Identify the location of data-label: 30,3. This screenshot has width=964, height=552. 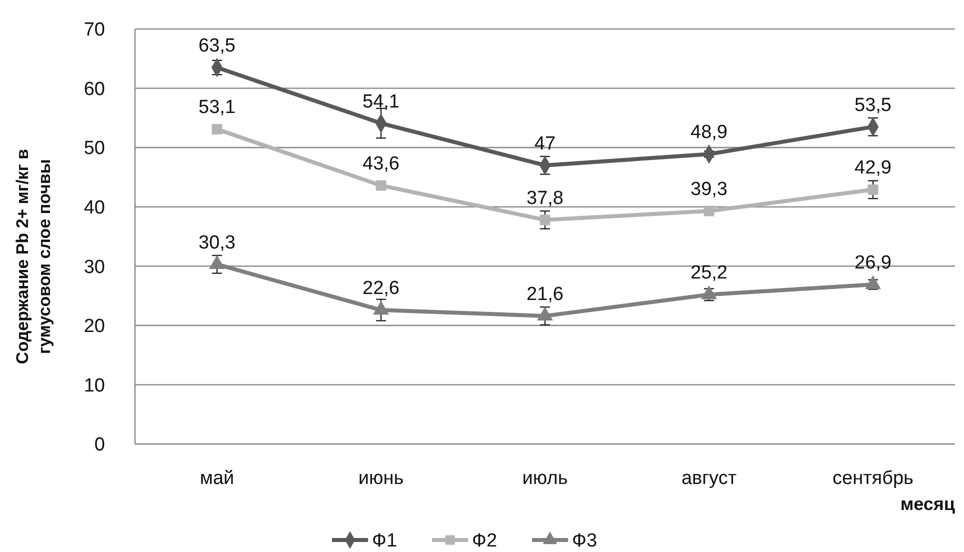
(217, 243).